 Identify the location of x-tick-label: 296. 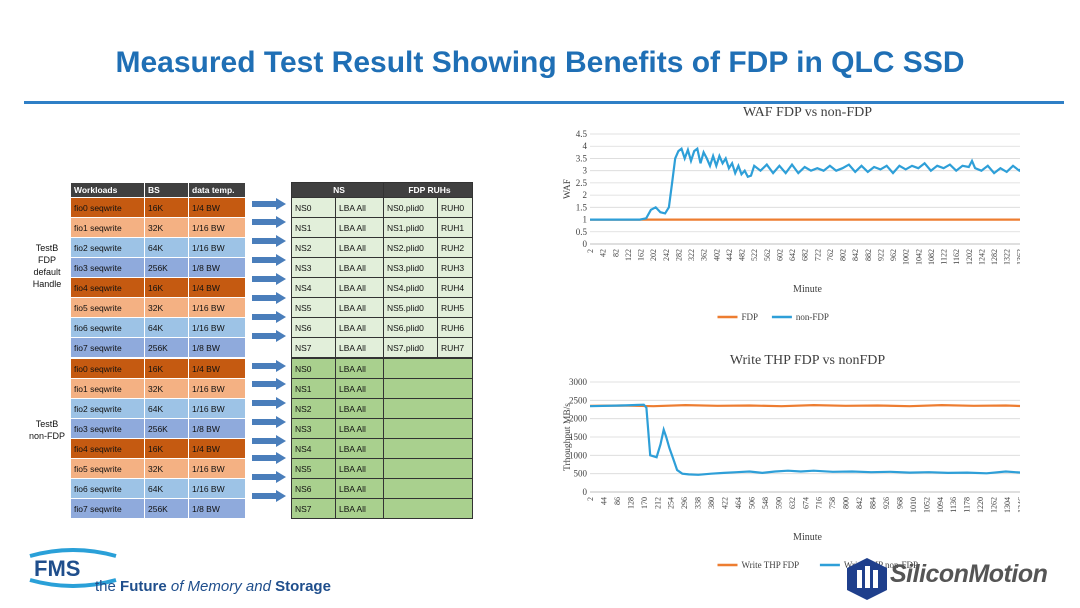
(684, 503).